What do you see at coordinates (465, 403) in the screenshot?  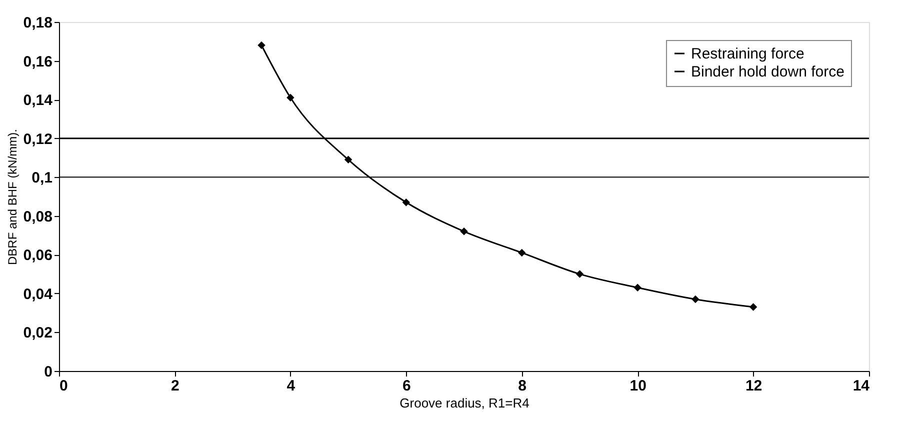 I see `x-axis-title: Groove radius, R1=R4` at bounding box center [465, 403].